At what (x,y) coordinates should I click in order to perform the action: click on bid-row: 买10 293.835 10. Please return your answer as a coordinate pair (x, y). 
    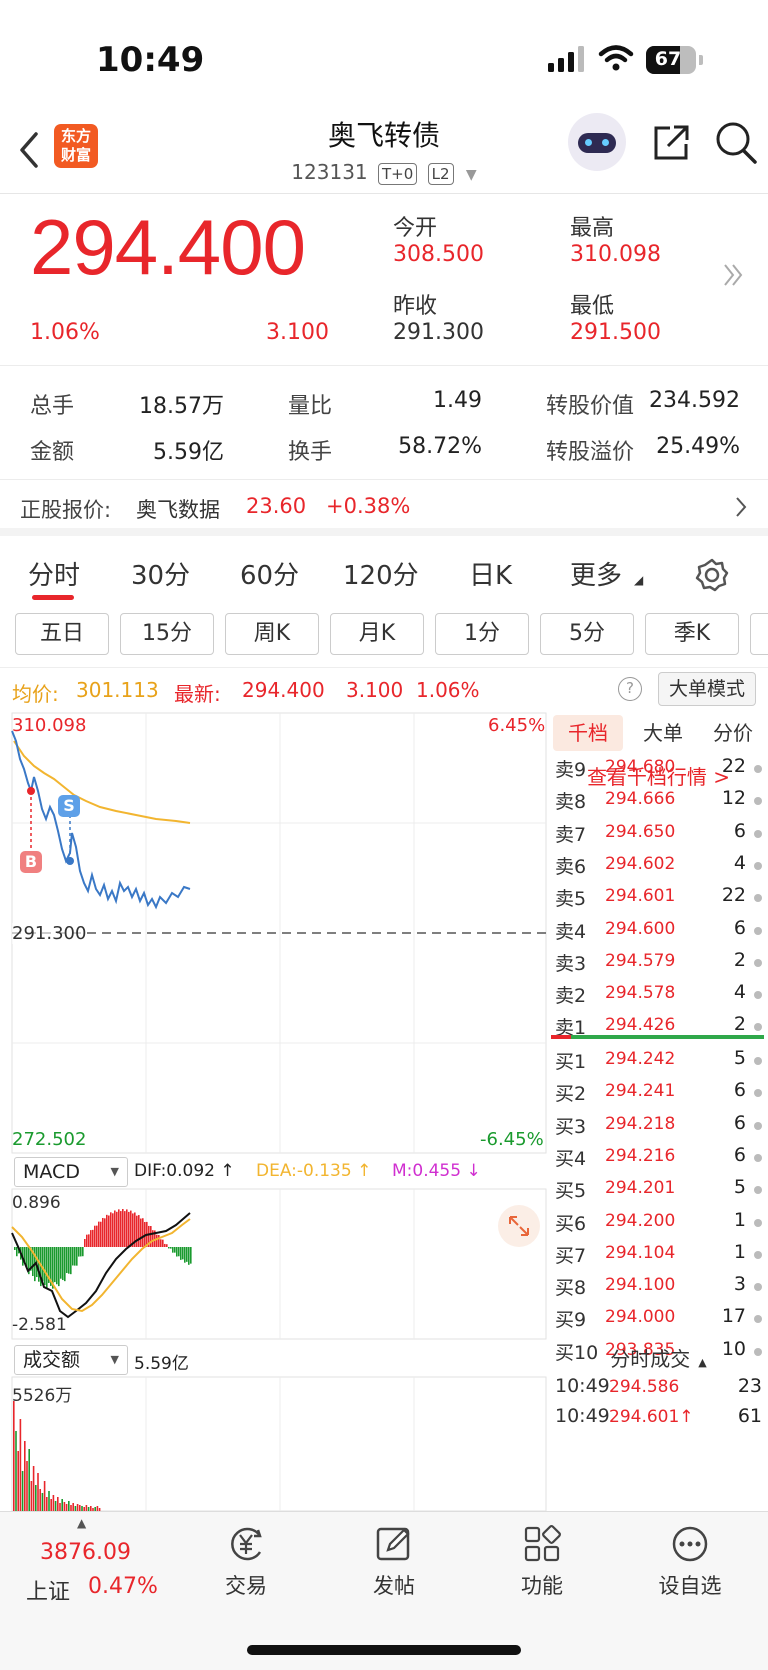
    Looking at the image, I should click on (658, 1353).